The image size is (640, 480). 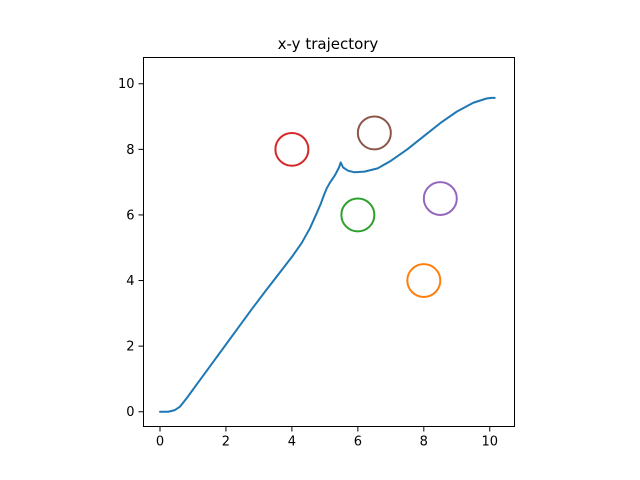 What do you see at coordinates (130, 412) in the screenshot?
I see `y-tick-label: 0` at bounding box center [130, 412].